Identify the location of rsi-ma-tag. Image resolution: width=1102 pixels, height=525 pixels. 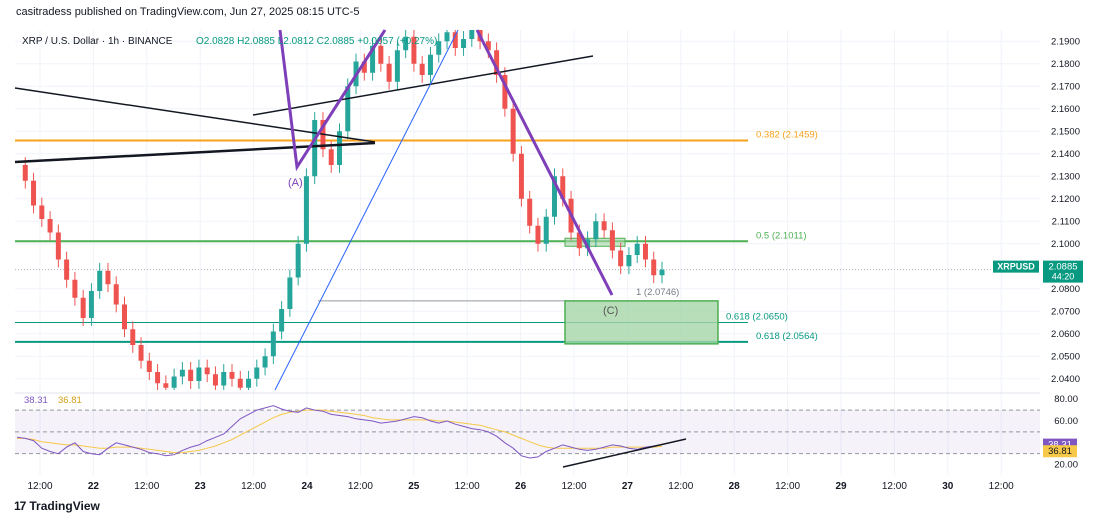
(1060, 451).